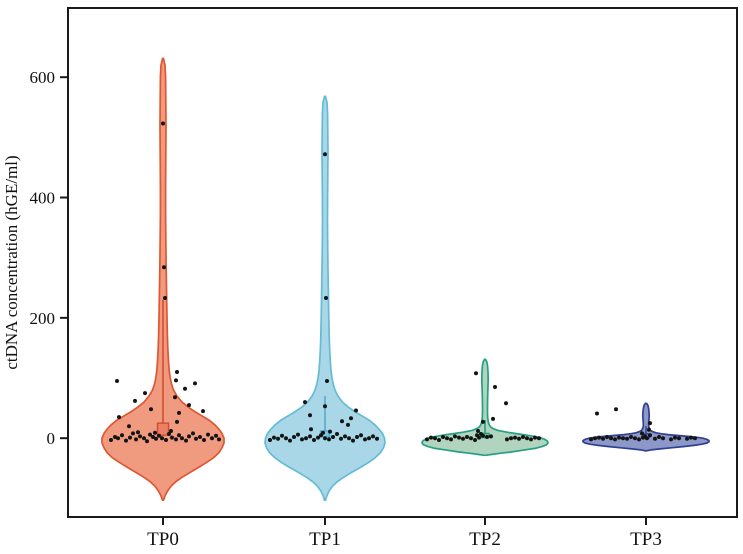 Image resolution: width=743 pixels, height=554 pixels. What do you see at coordinates (163, 539) in the screenshot?
I see `x-tick-label: TP0` at bounding box center [163, 539].